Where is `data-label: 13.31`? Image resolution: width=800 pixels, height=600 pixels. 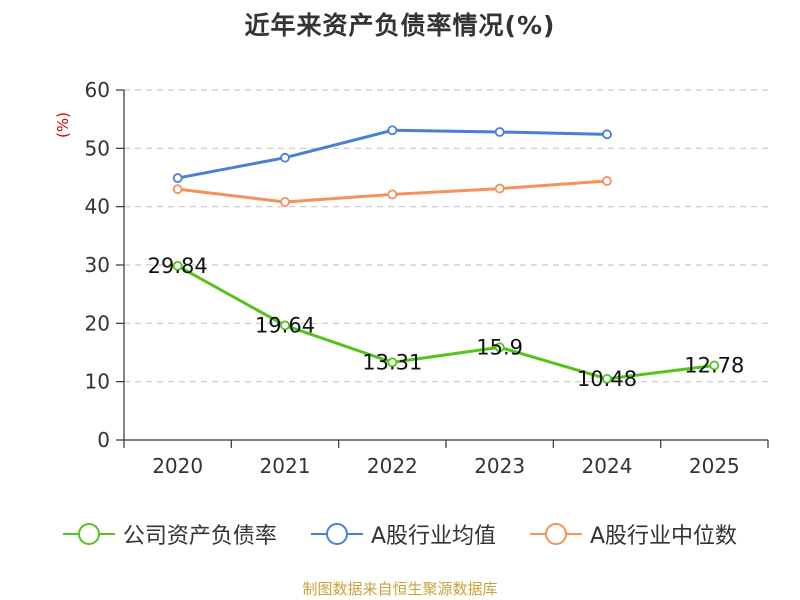
data-label: 13.31 is located at coordinates (392, 362).